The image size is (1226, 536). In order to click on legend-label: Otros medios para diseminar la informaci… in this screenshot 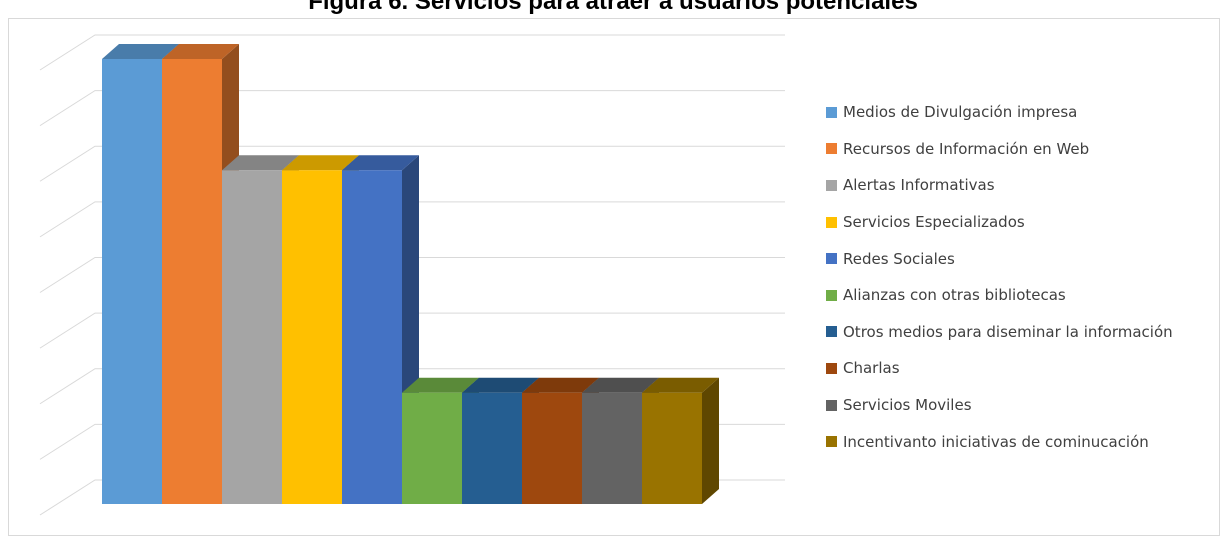, I will do `click(1008, 331)`.